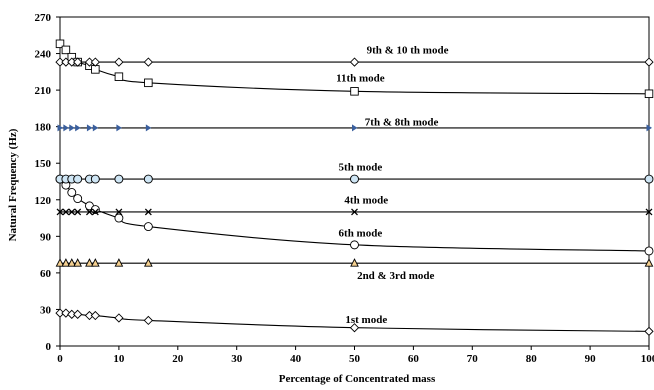 The height and width of the screenshot is (390, 654). Describe the element at coordinates (43, 55) in the screenshot. I see `y-tick-label: 240` at that location.